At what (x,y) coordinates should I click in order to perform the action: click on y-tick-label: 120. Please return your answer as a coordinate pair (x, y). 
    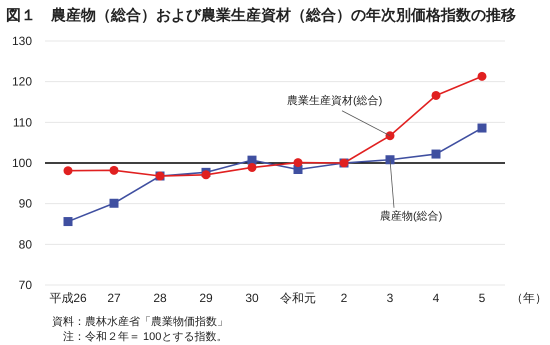
    Looking at the image, I should click on (22, 81).